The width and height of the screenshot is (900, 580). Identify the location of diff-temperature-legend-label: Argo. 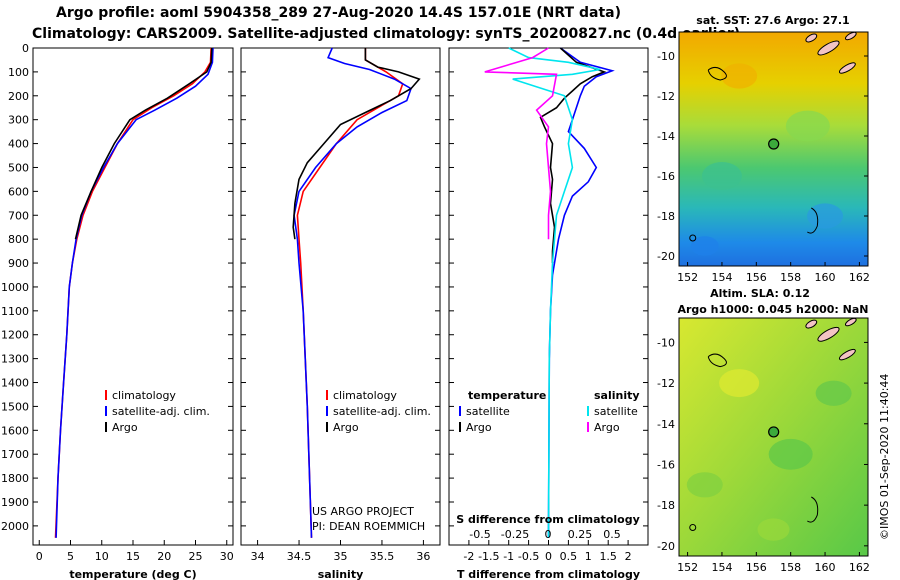
(479, 427).